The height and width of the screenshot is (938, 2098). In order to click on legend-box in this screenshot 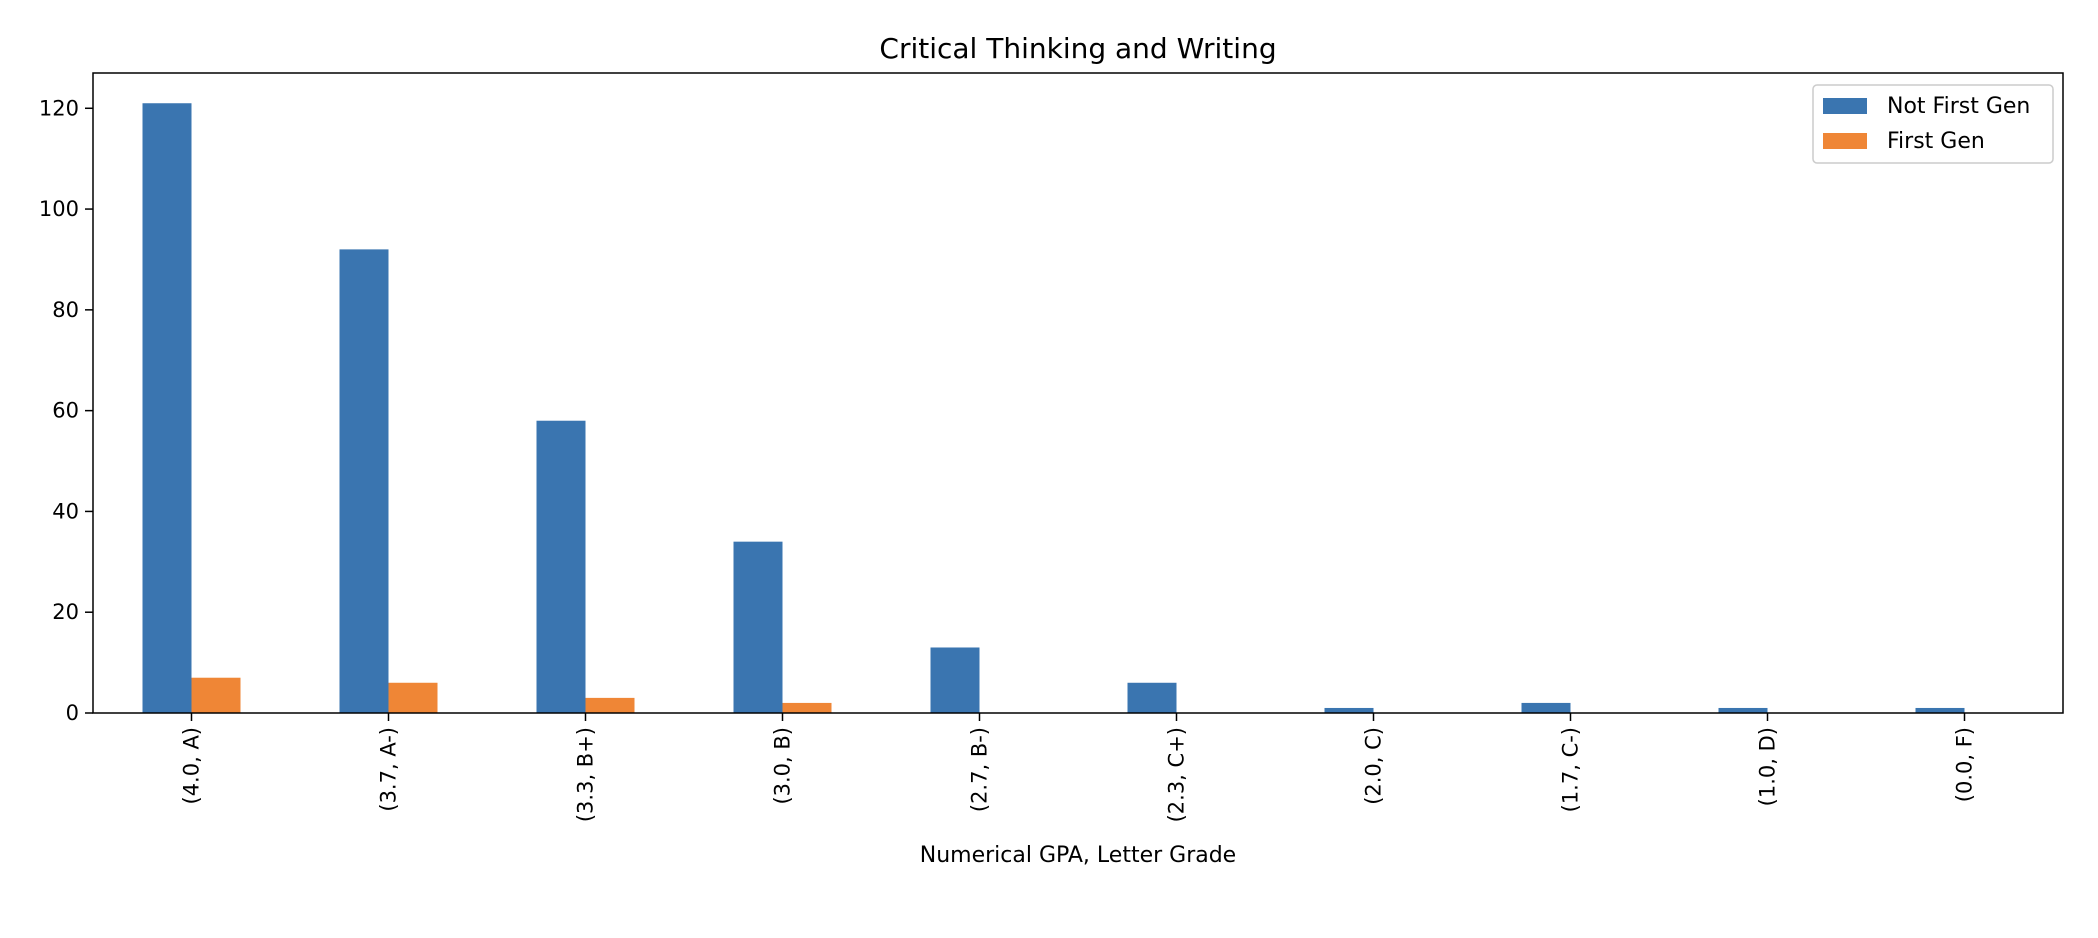, I will do `click(1933, 124)`.